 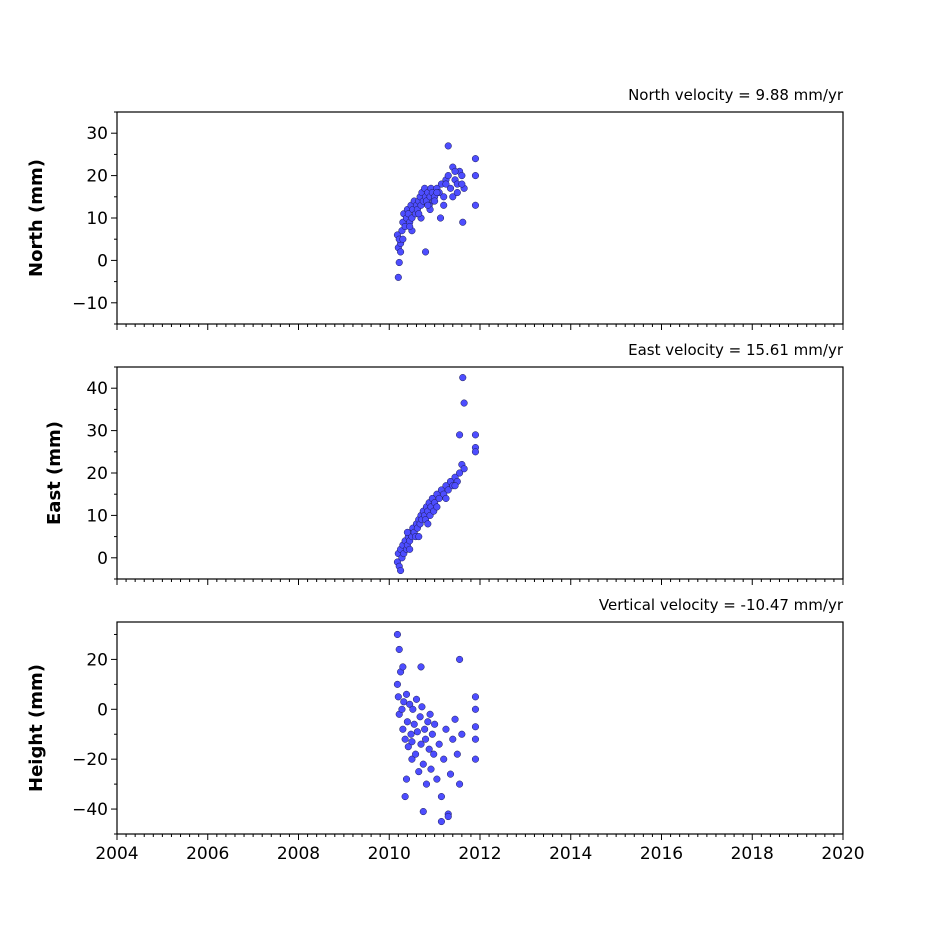 I want to click on panel-north-title: North velocity = 9.88 mm/yr, so click(x=736, y=95).